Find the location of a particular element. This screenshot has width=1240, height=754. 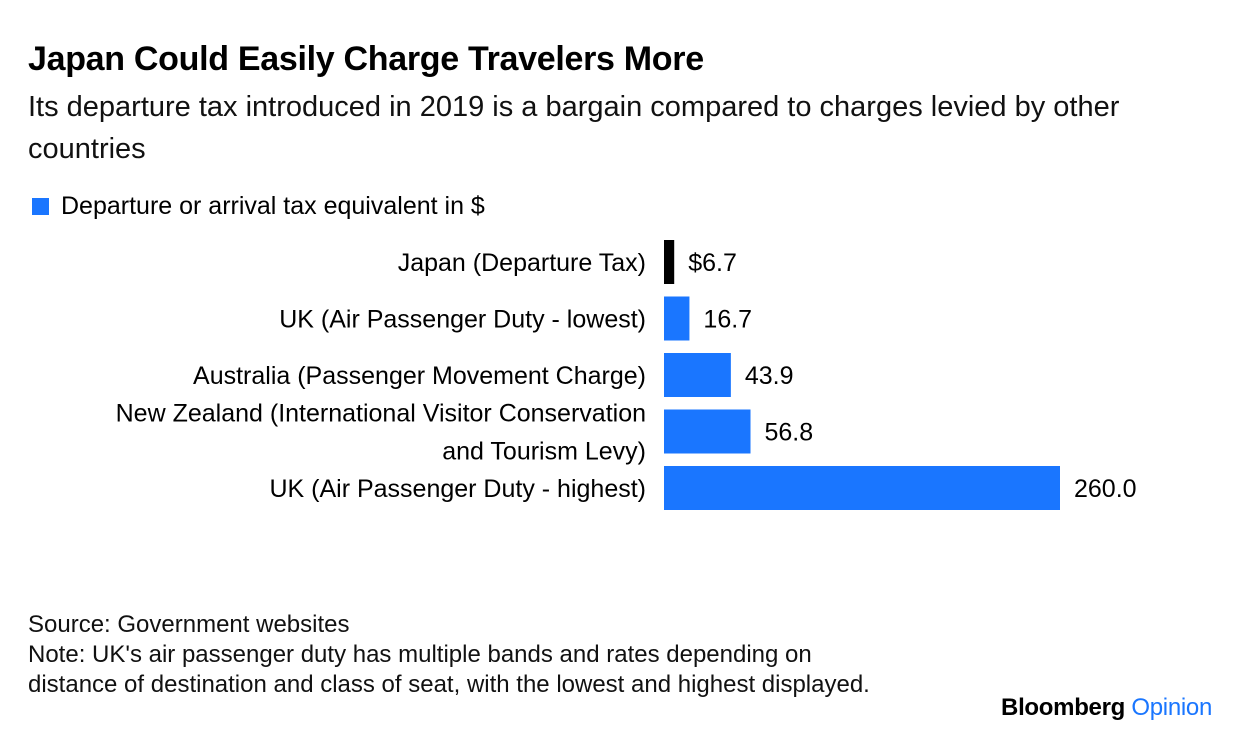

brand-logo: Bloomberg Opinion is located at coordinates (1106, 708).